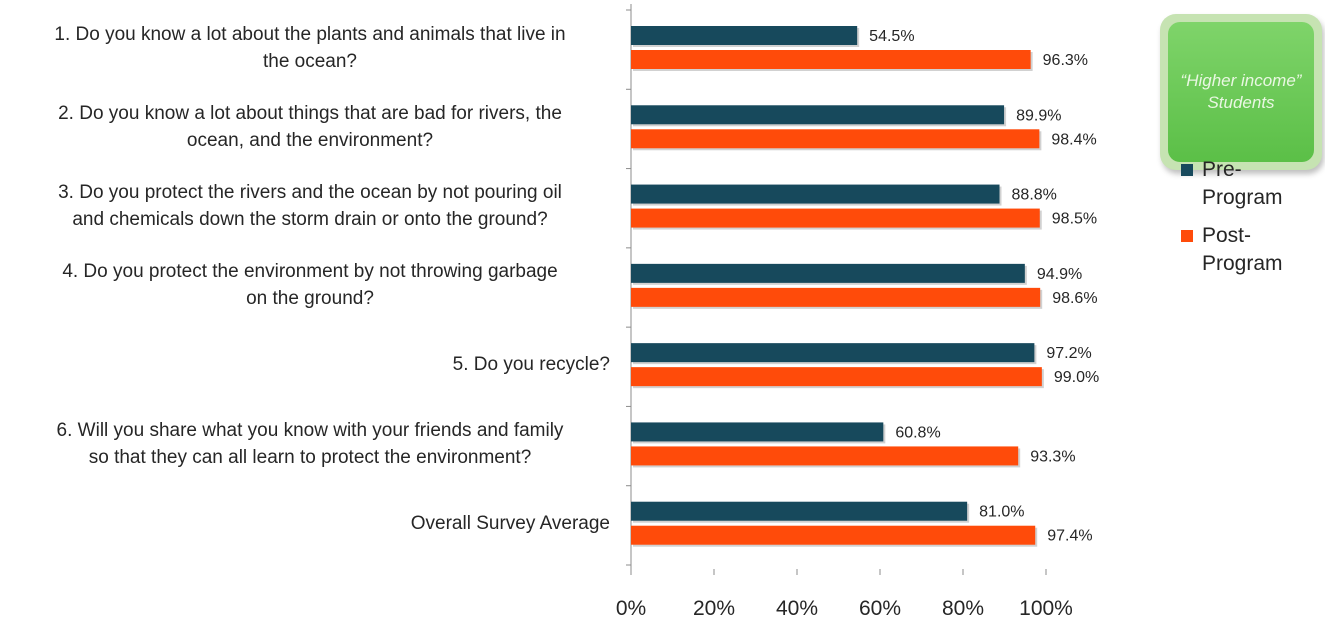 This screenshot has width=1325, height=621. What do you see at coordinates (1068, 353) in the screenshot?
I see `data-label: 97.2%` at bounding box center [1068, 353].